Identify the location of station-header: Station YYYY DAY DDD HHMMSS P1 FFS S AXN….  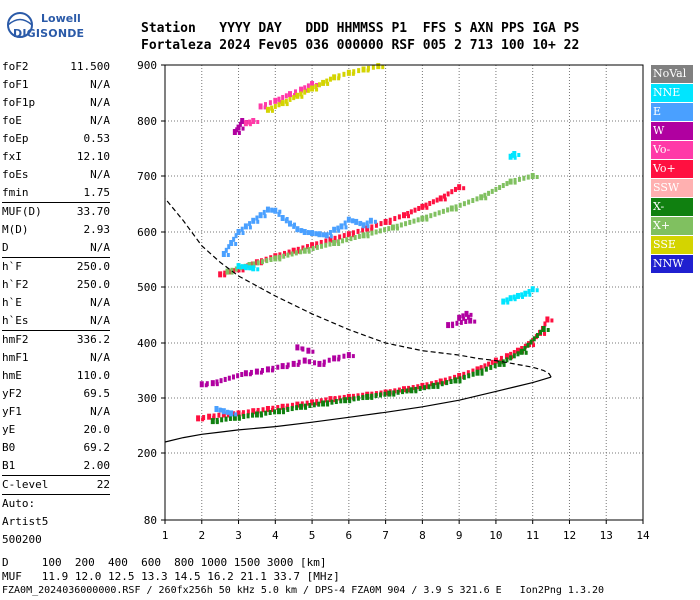
(360, 37).